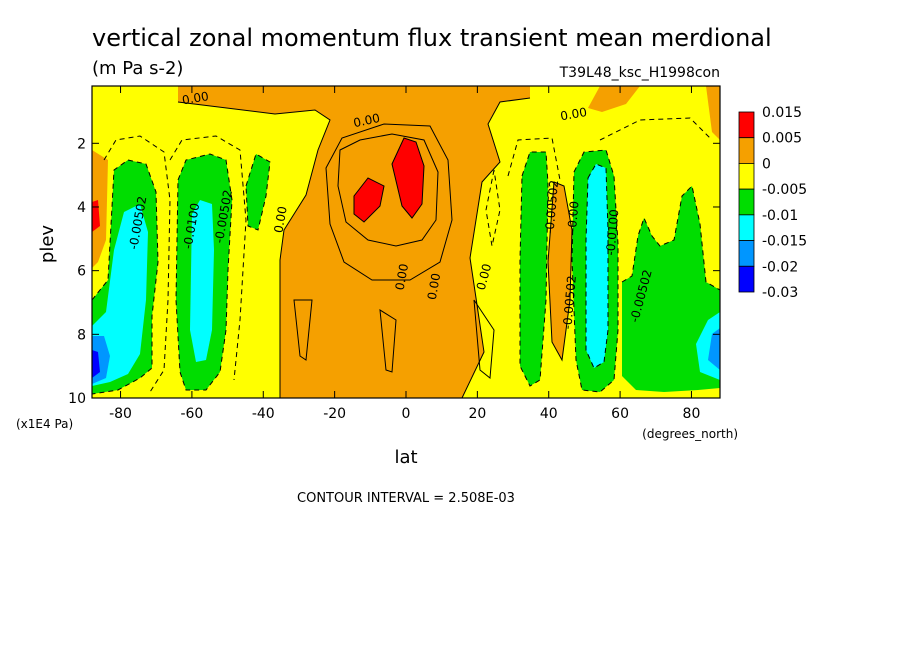  Describe the element at coordinates (191, 414) in the screenshot. I see `x-tick-label: -60` at that location.